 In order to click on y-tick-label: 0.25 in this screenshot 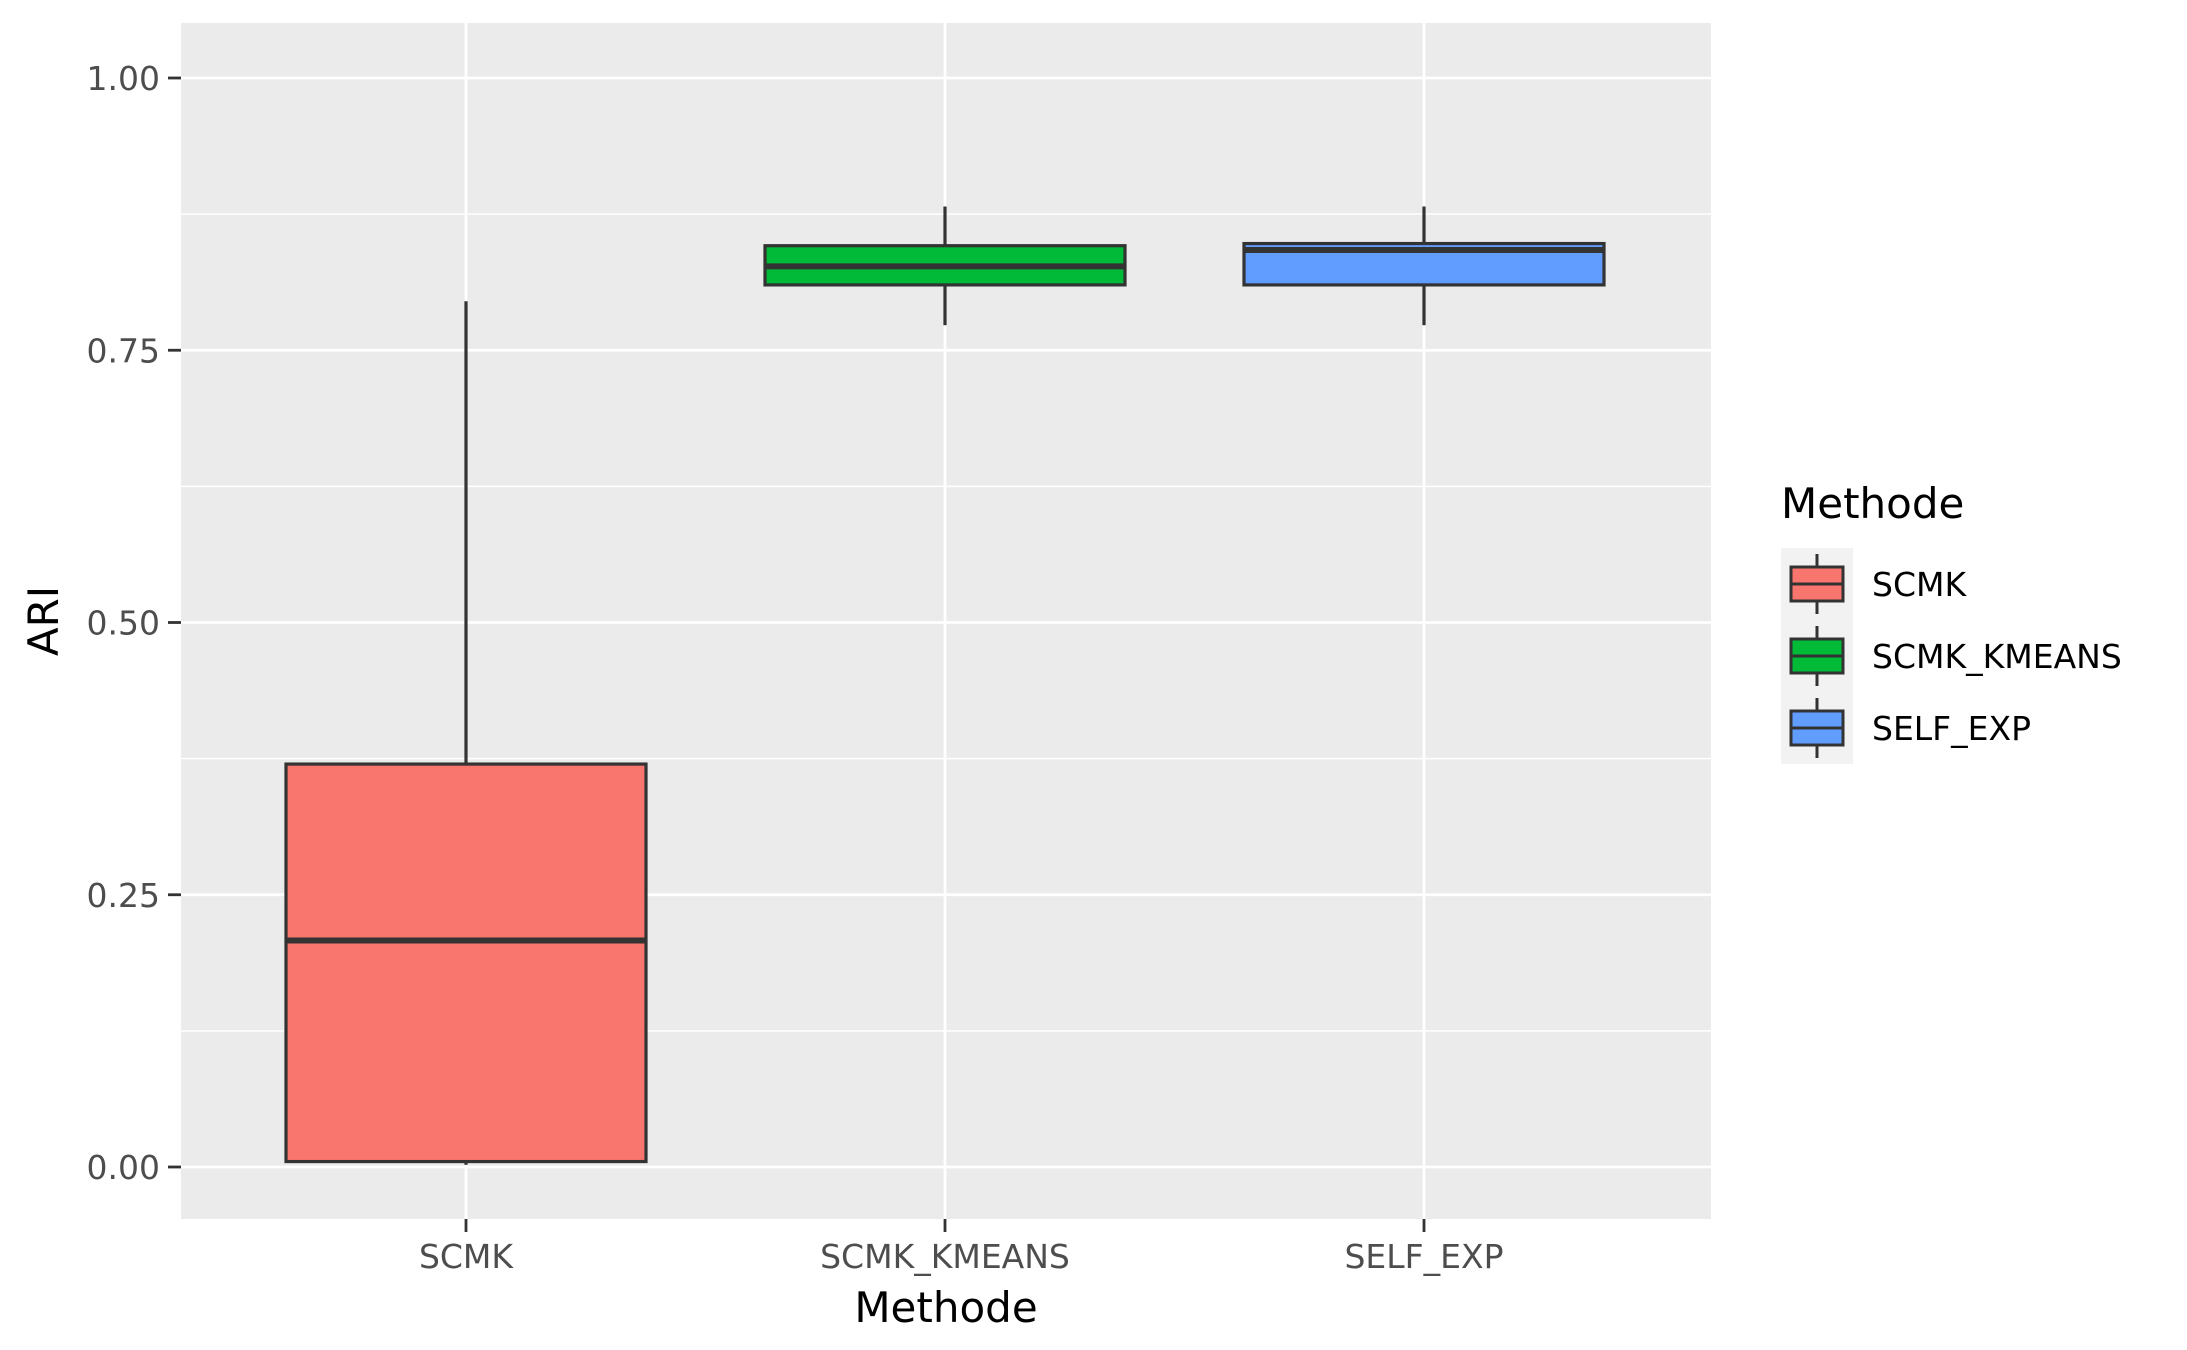, I will do `click(123, 895)`.